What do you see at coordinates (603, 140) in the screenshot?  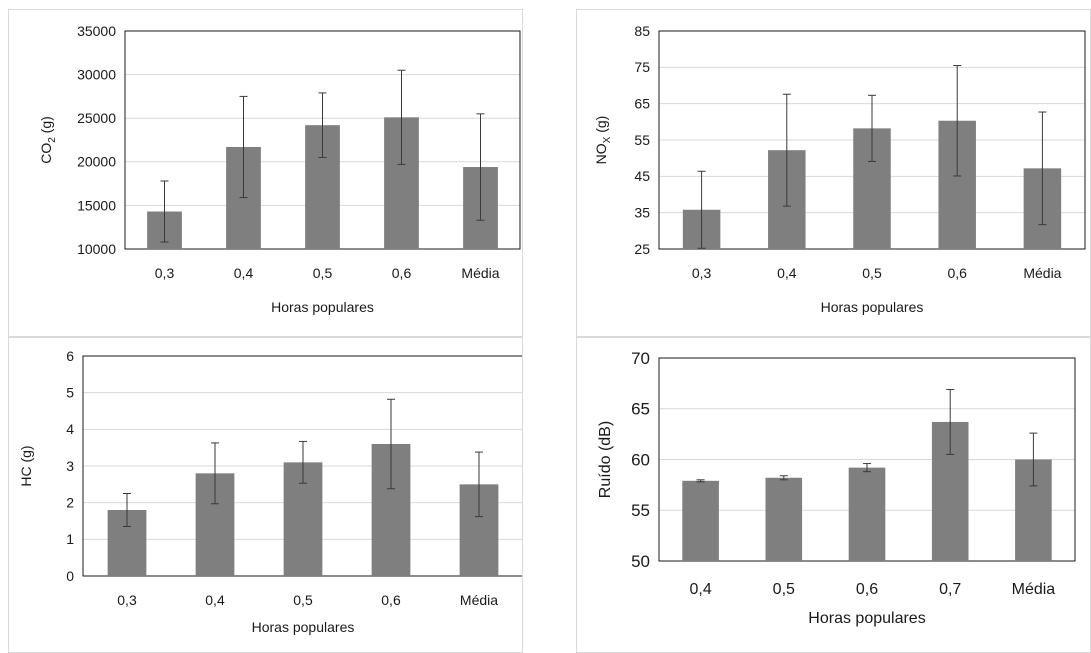 I see `nox-y-axis-title: NOX (g)` at bounding box center [603, 140].